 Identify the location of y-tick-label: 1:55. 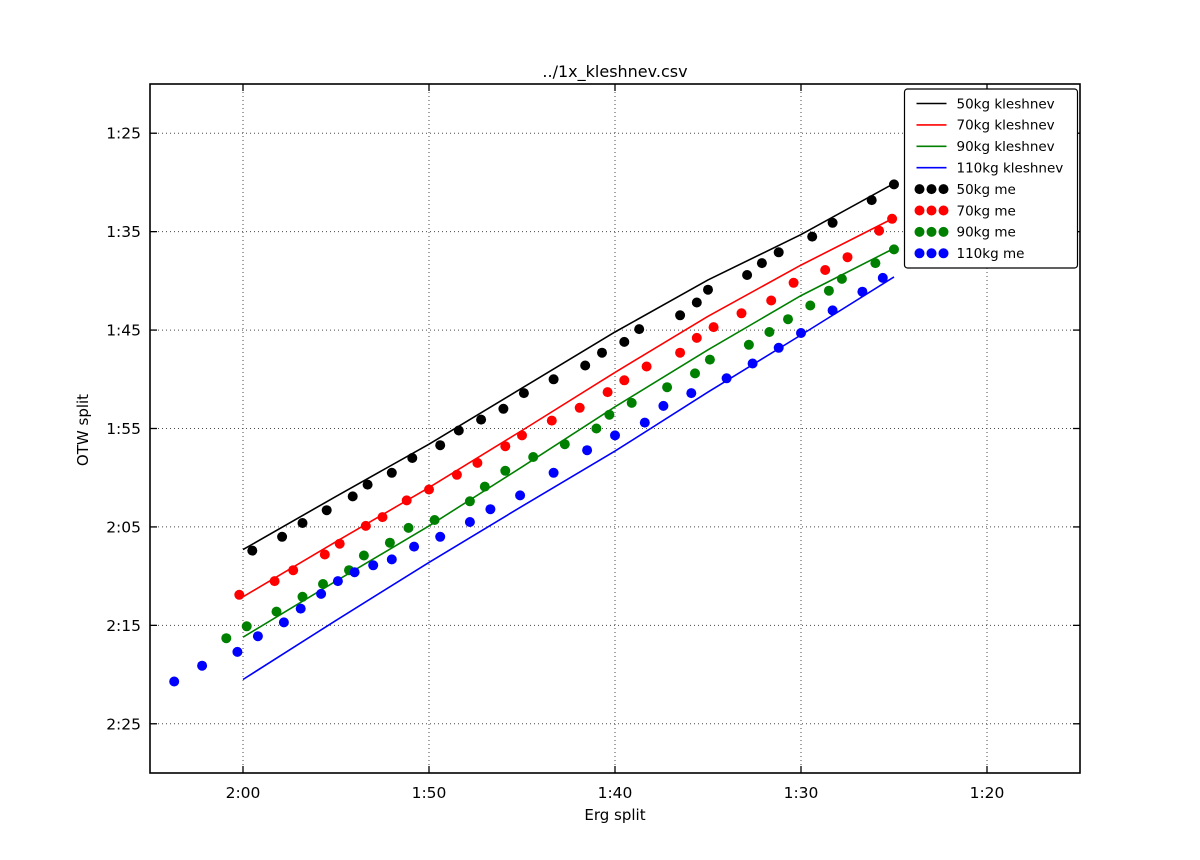
(123, 429).